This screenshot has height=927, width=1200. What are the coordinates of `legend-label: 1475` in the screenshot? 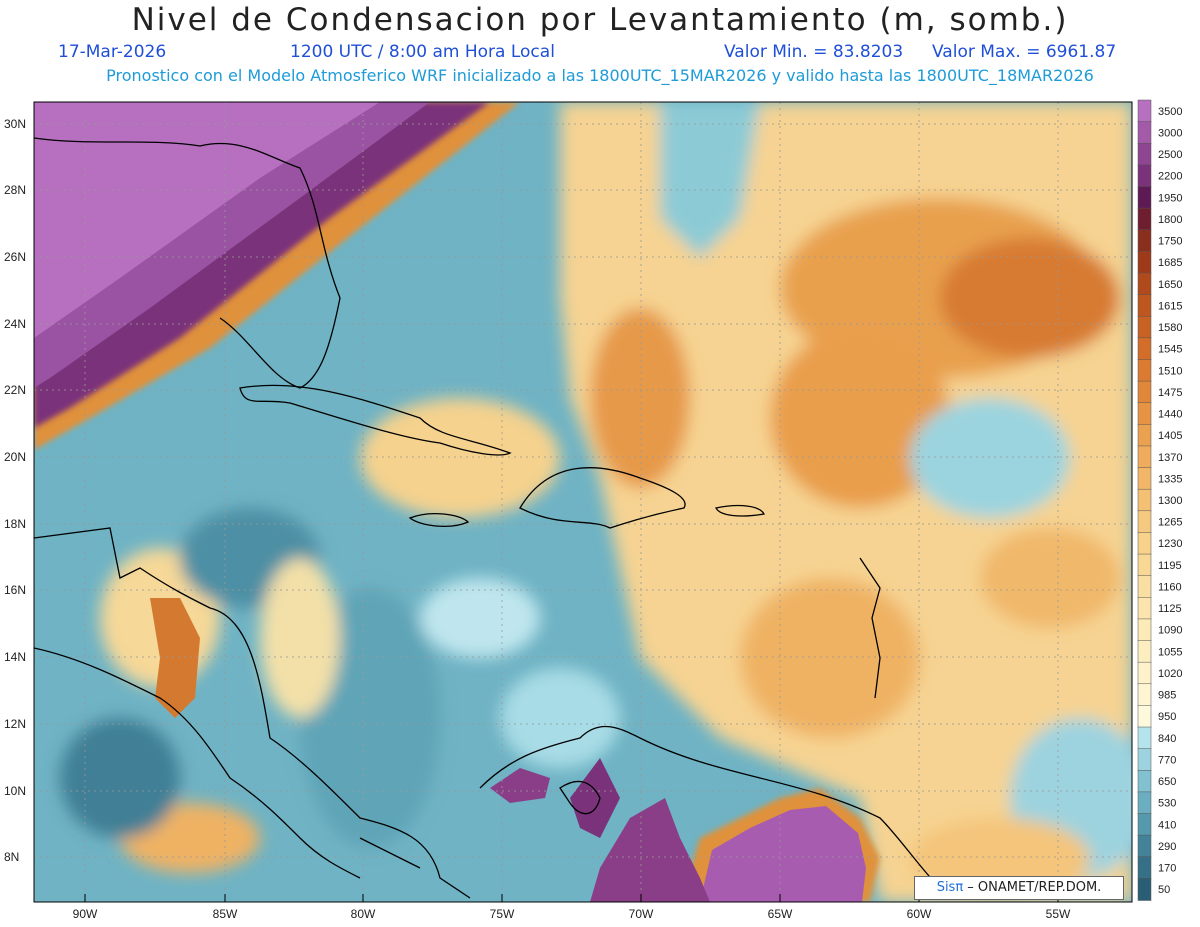 It's located at (1170, 393).